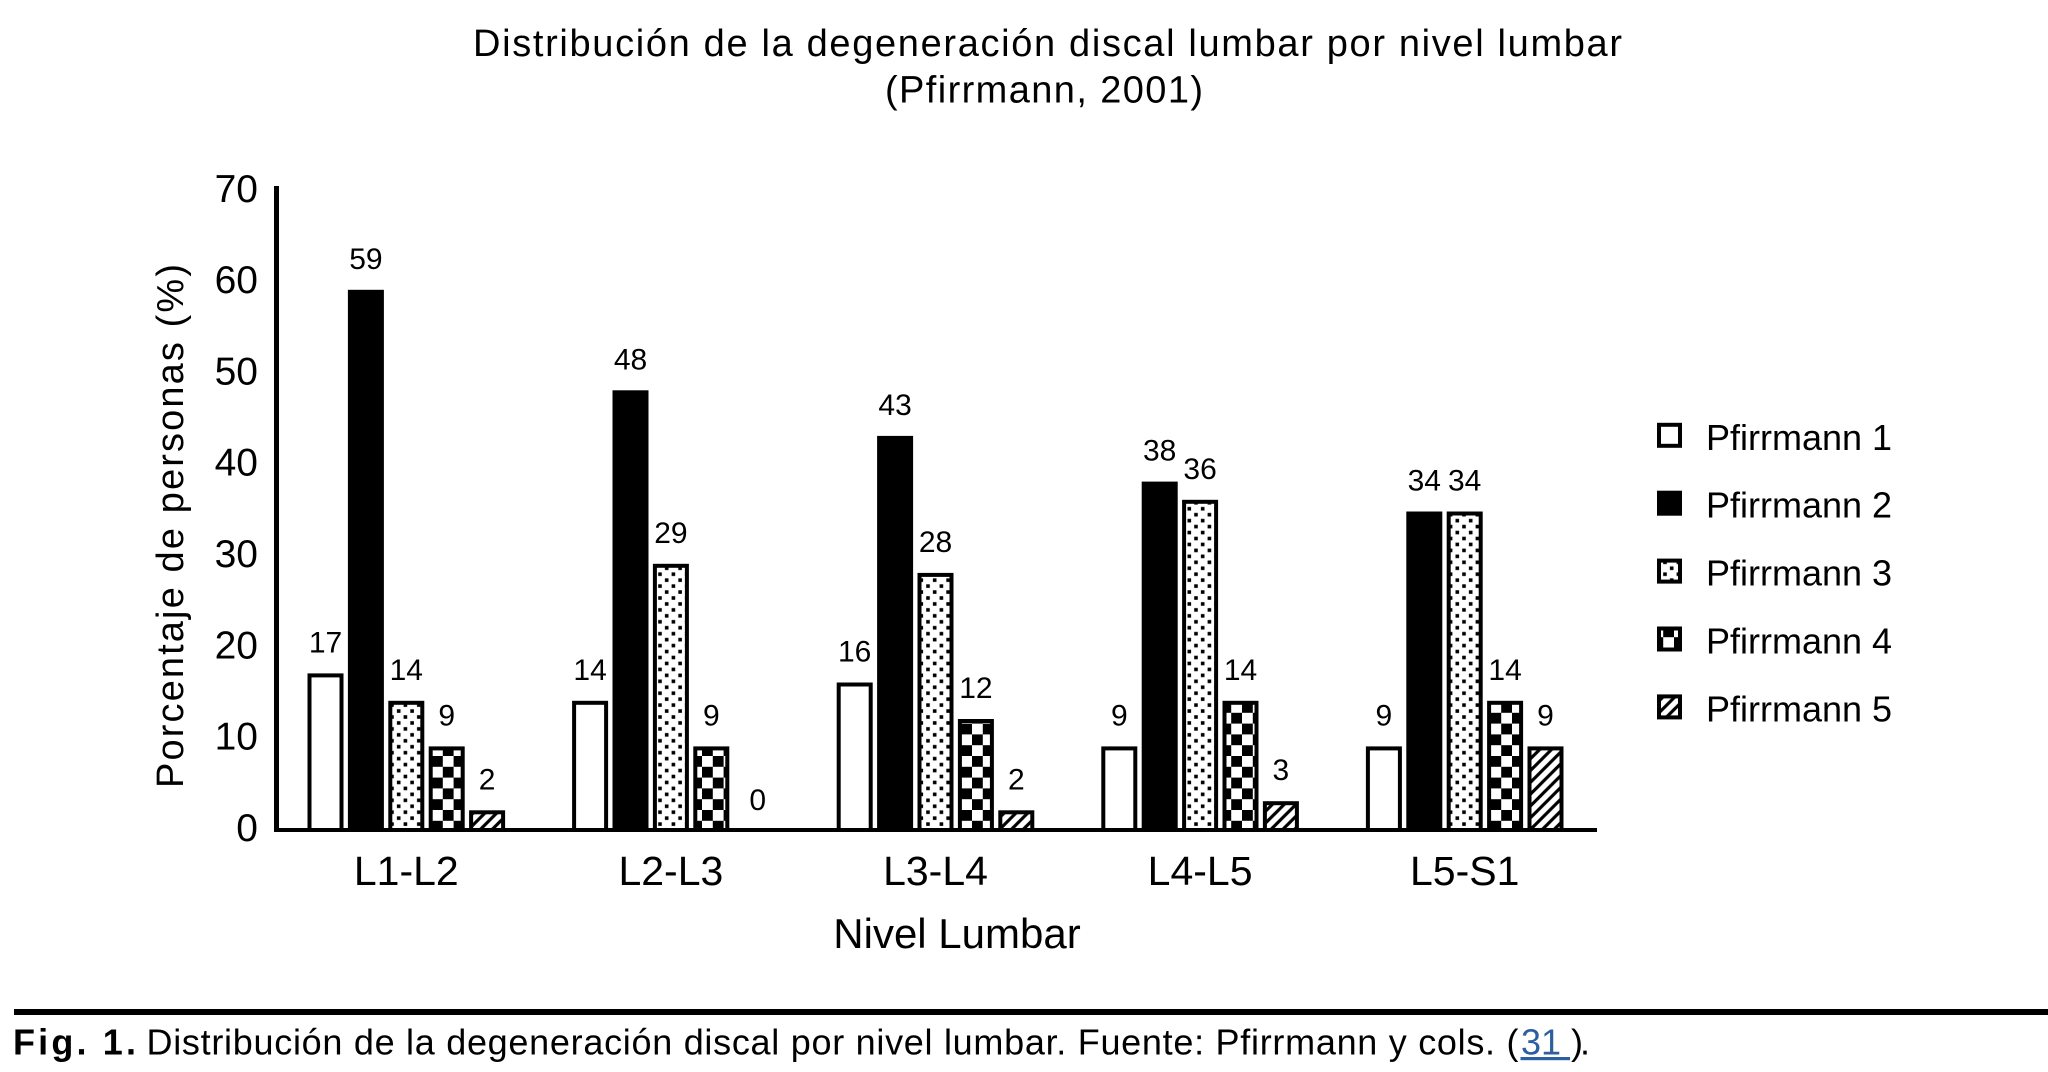  What do you see at coordinates (325, 642) in the screenshot?
I see `svg-text: 17` at bounding box center [325, 642].